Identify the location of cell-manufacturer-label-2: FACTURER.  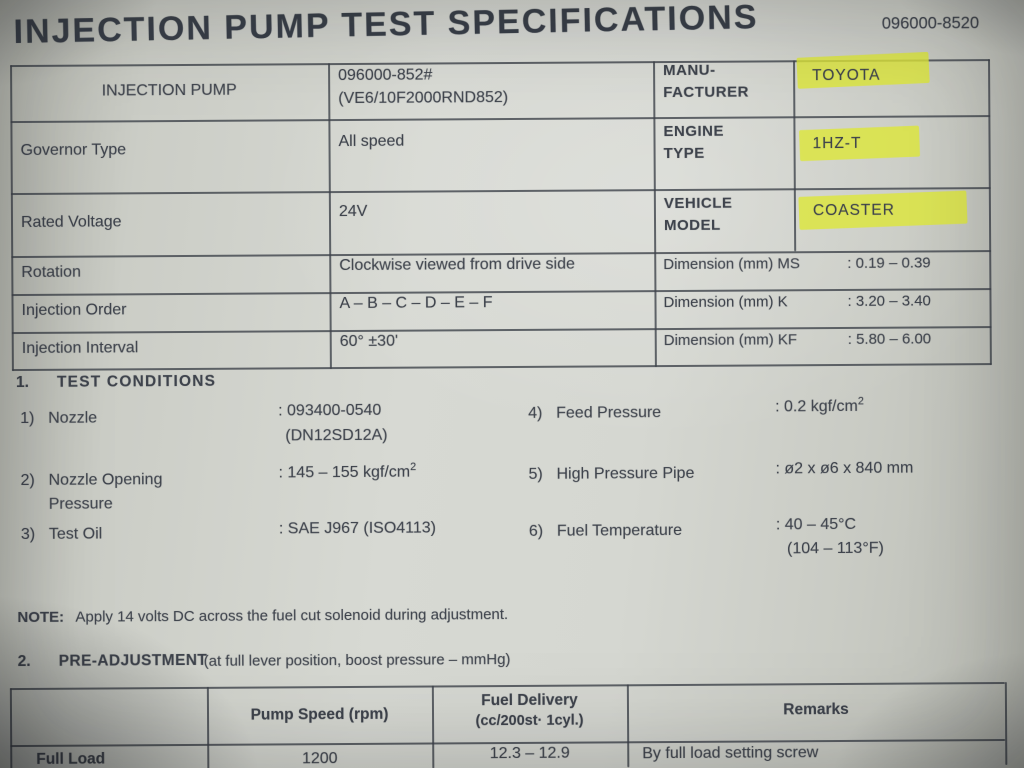
(706, 92).